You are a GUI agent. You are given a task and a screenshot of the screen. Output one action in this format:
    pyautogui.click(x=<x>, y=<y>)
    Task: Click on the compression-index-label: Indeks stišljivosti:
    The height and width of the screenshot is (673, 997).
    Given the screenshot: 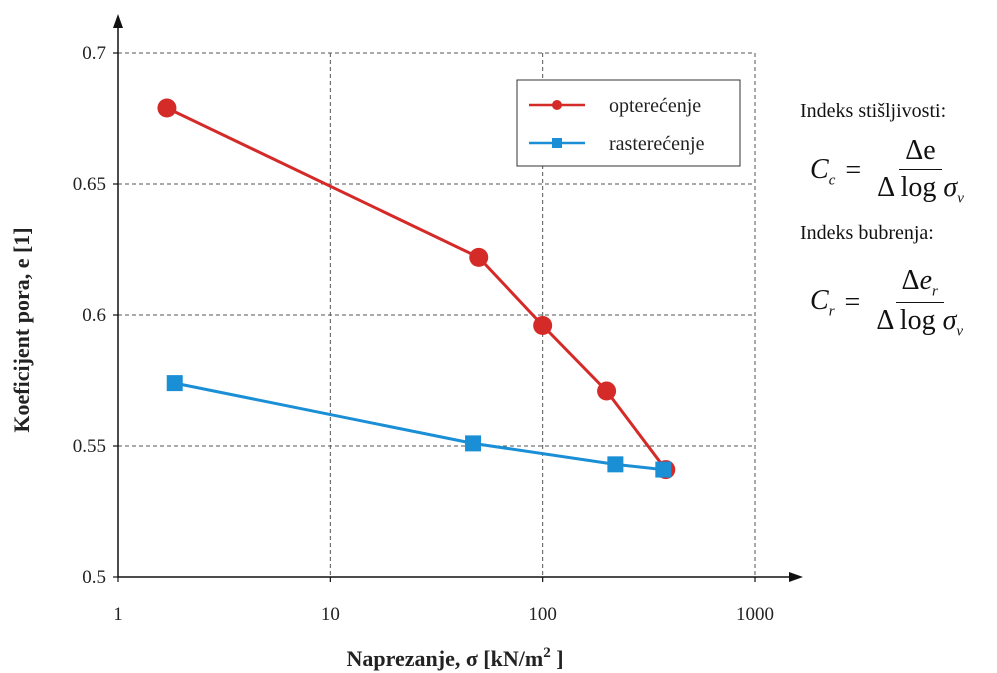 What is the action you would take?
    pyautogui.click(x=873, y=111)
    